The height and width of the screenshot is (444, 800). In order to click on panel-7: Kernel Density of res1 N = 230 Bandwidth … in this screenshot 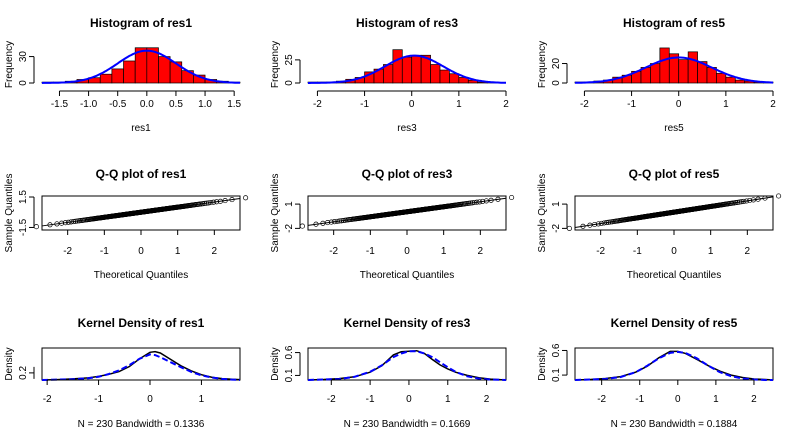, I will do `click(122, 373)`.